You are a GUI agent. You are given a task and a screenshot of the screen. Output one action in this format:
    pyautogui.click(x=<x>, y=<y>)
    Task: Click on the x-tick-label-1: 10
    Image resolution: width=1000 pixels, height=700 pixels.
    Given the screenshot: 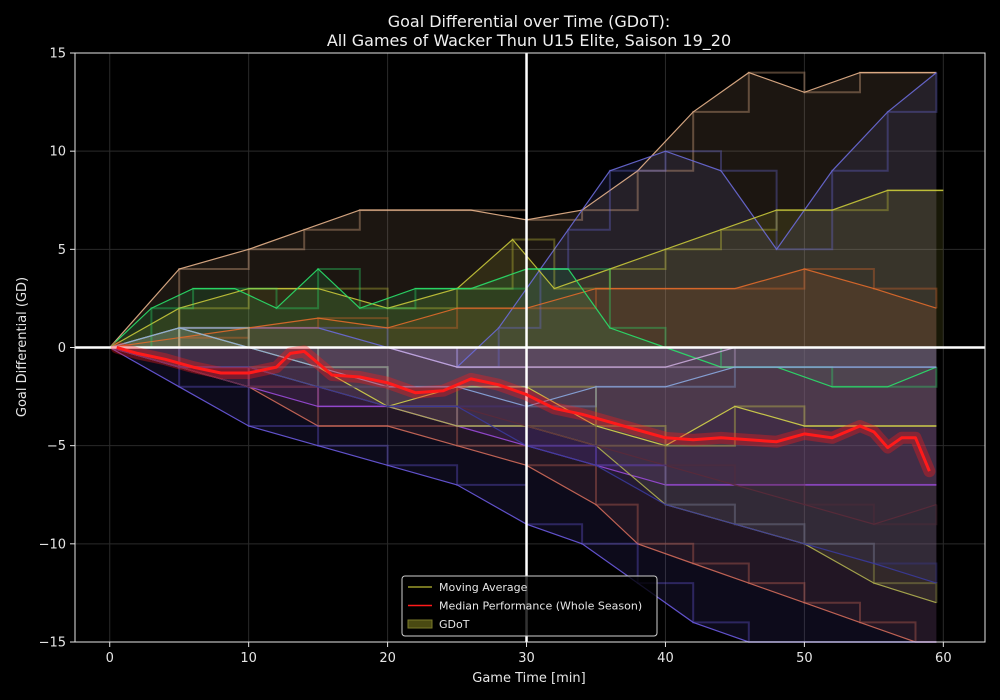 What is the action you would take?
    pyautogui.click(x=248, y=658)
    